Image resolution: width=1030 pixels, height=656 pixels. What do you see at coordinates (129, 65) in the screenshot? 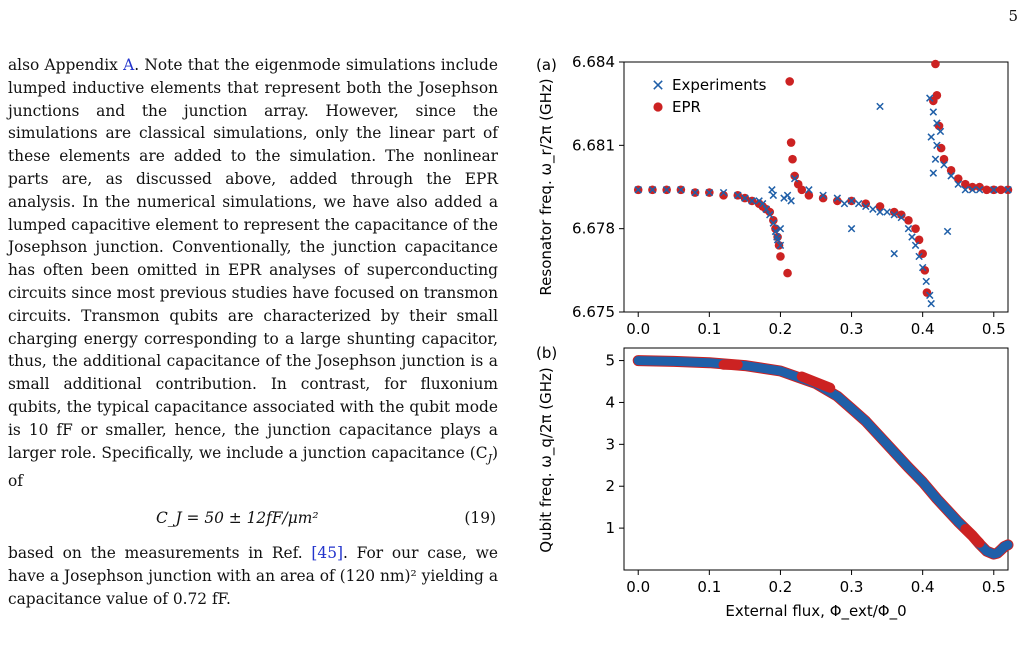
I see `appendix-link: A` at bounding box center [129, 65].